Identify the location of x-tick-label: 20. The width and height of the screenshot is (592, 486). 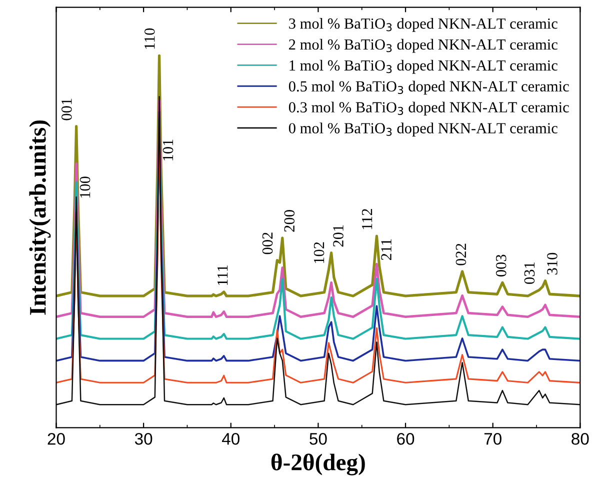
(56, 438).